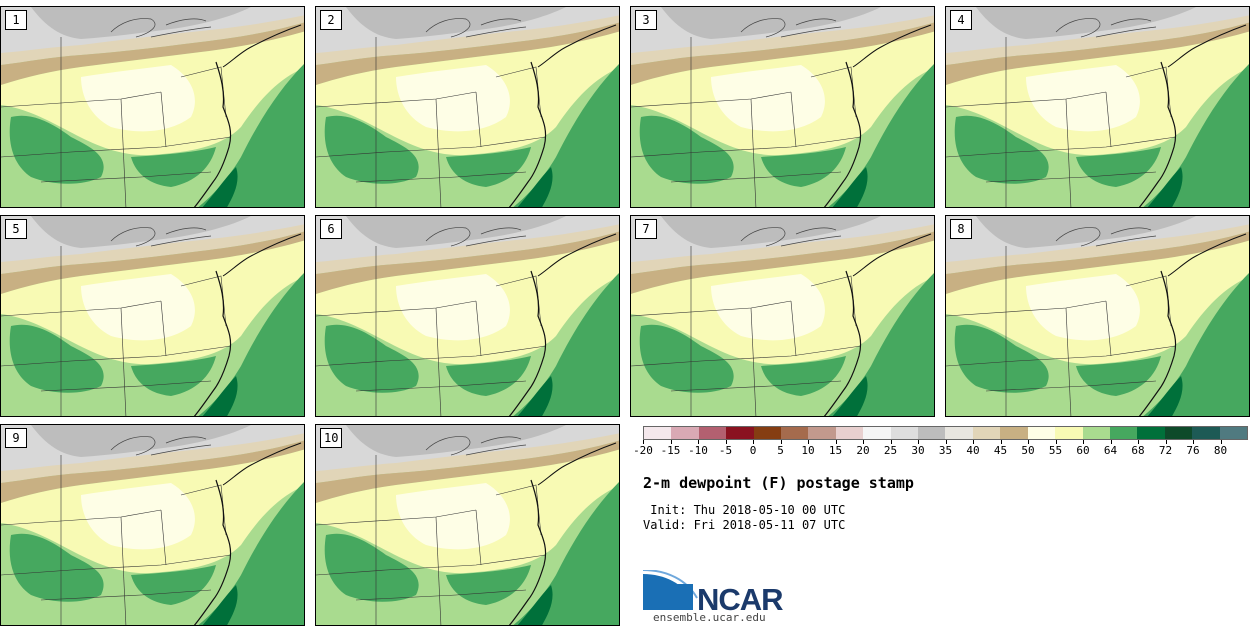  I want to click on colorbar-tick-label: -5, so click(725, 450).